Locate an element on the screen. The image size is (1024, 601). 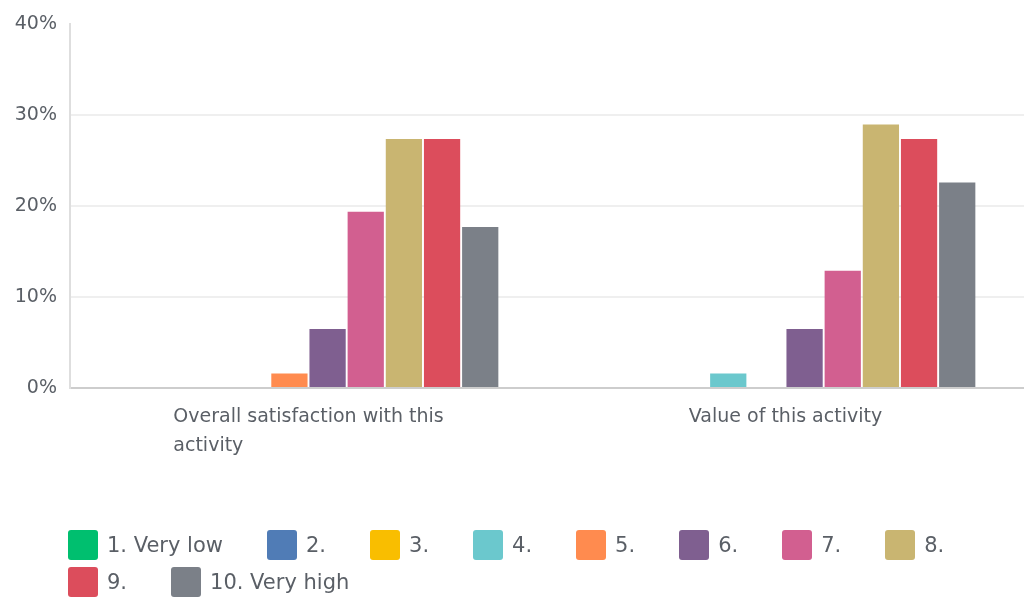
legend-label: 3. is located at coordinates (419, 545).